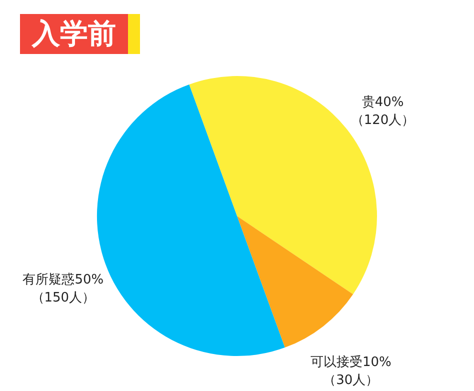 Image resolution: width=474 pixels, height=391 pixels. Describe the element at coordinates (382, 111) in the screenshot. I see `slice-label: 贵40% （120人）` at that location.